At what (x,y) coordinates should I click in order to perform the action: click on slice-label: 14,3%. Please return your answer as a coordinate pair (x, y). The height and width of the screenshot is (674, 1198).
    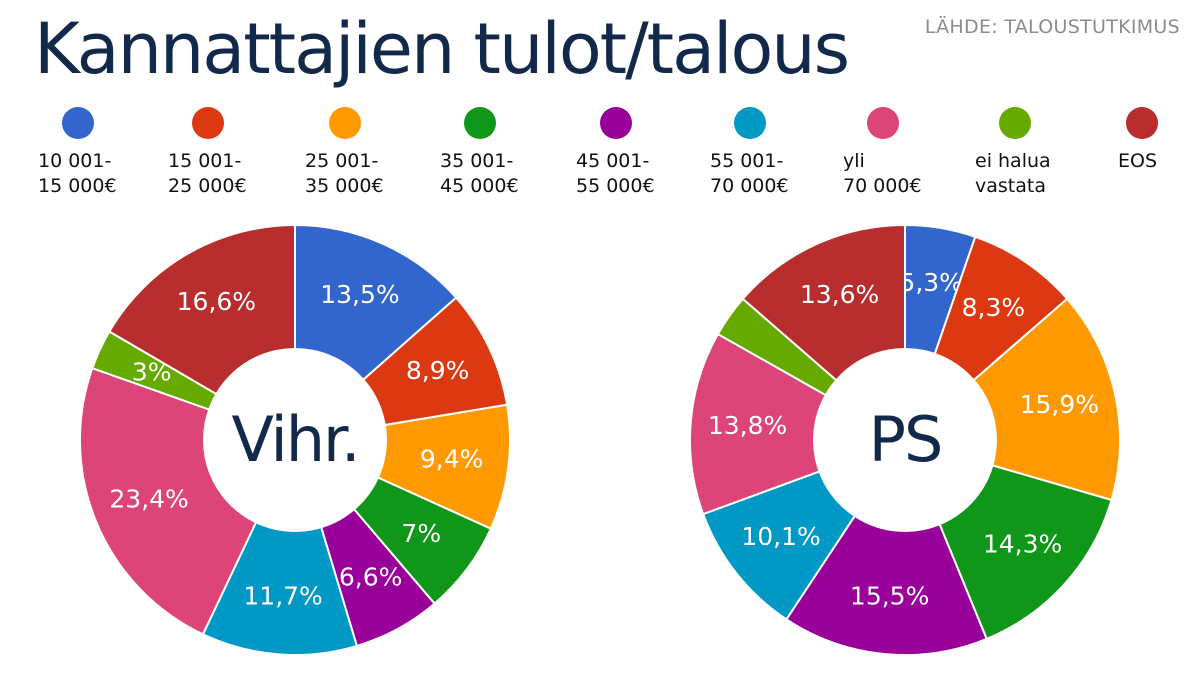
    Looking at the image, I should click on (1022, 544).